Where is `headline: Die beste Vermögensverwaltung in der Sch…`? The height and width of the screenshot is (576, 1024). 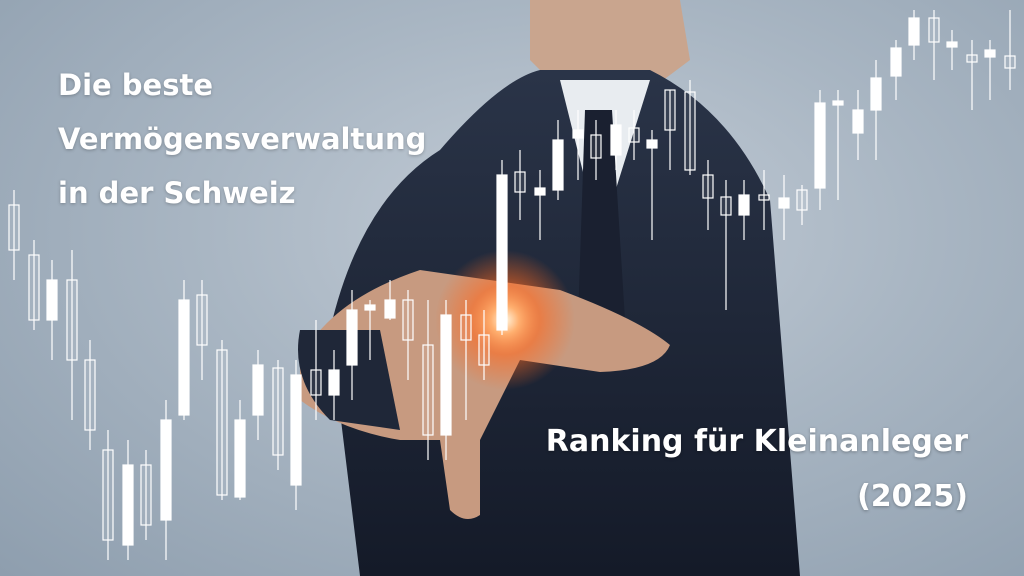
headline: Die beste Vermögensverwaltung in der Sch… is located at coordinates (242, 139).